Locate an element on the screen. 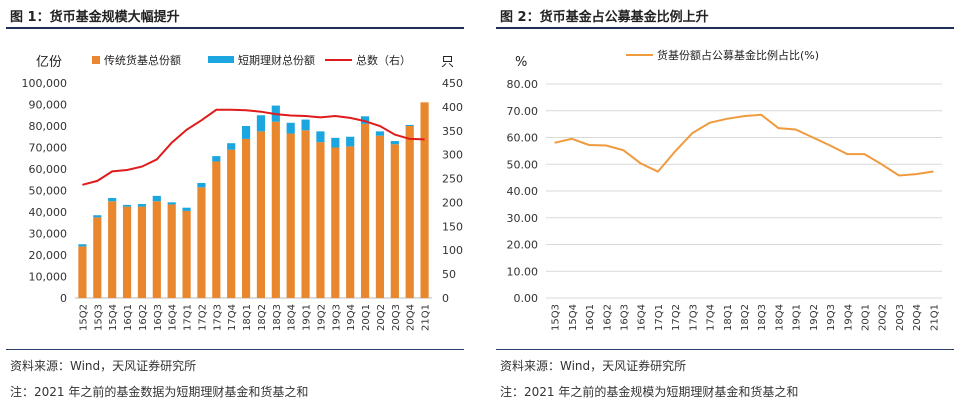 The image size is (962, 413). right-tick-label: 350 is located at coordinates (452, 131).